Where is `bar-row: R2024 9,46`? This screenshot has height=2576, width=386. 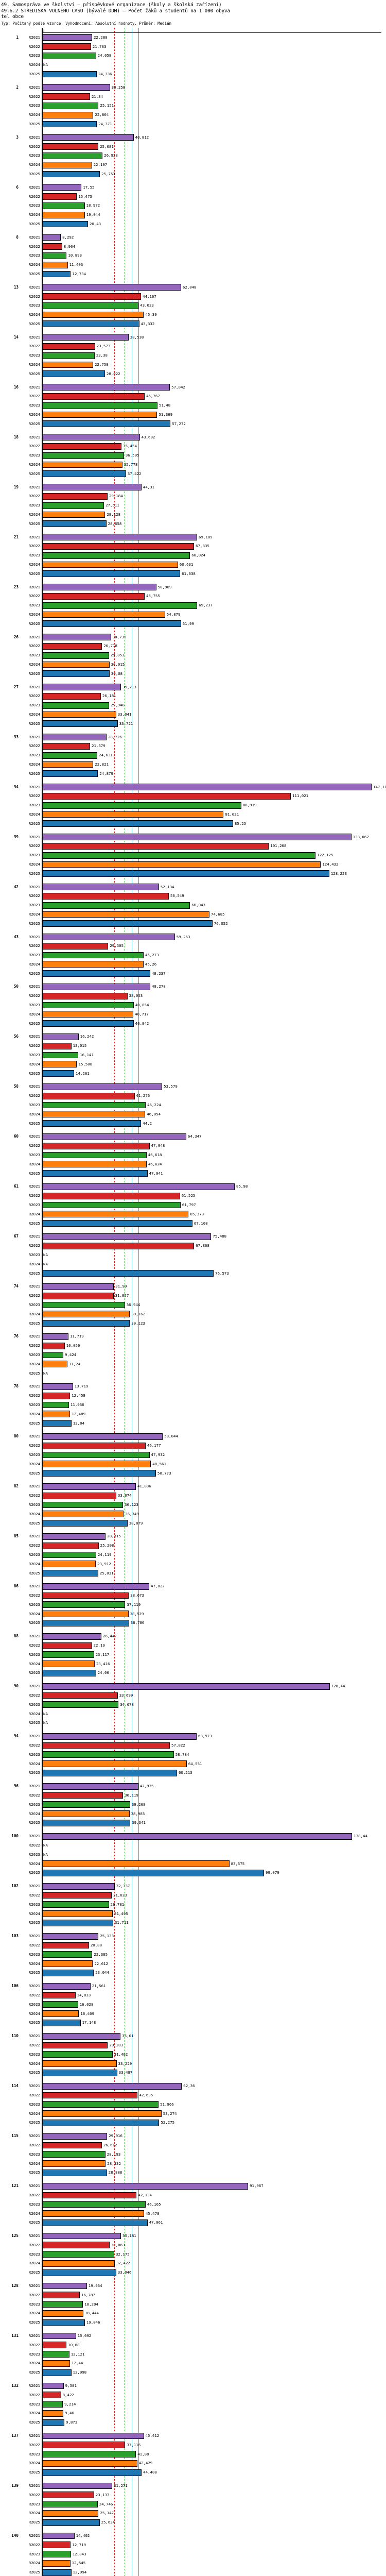 bar-row: R2024 9,46 is located at coordinates (193, 2413).